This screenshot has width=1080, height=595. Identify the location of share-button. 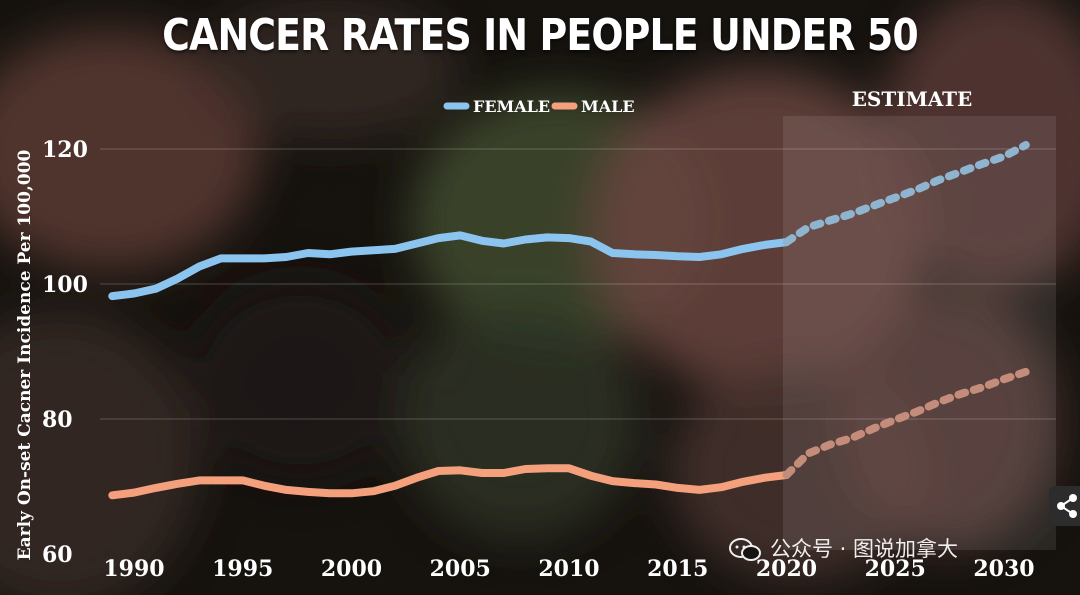
(1064, 506).